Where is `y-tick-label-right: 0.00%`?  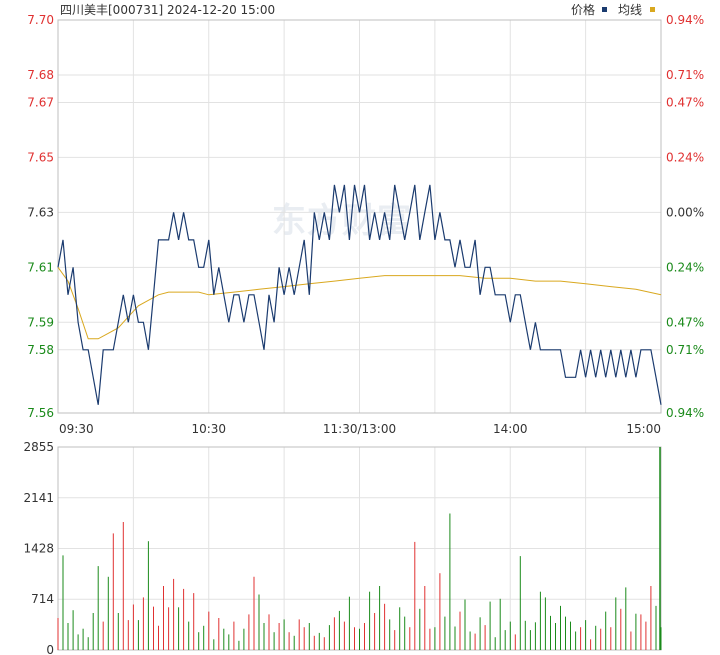
y-tick-label-right: 0.00% is located at coordinates (685, 212).